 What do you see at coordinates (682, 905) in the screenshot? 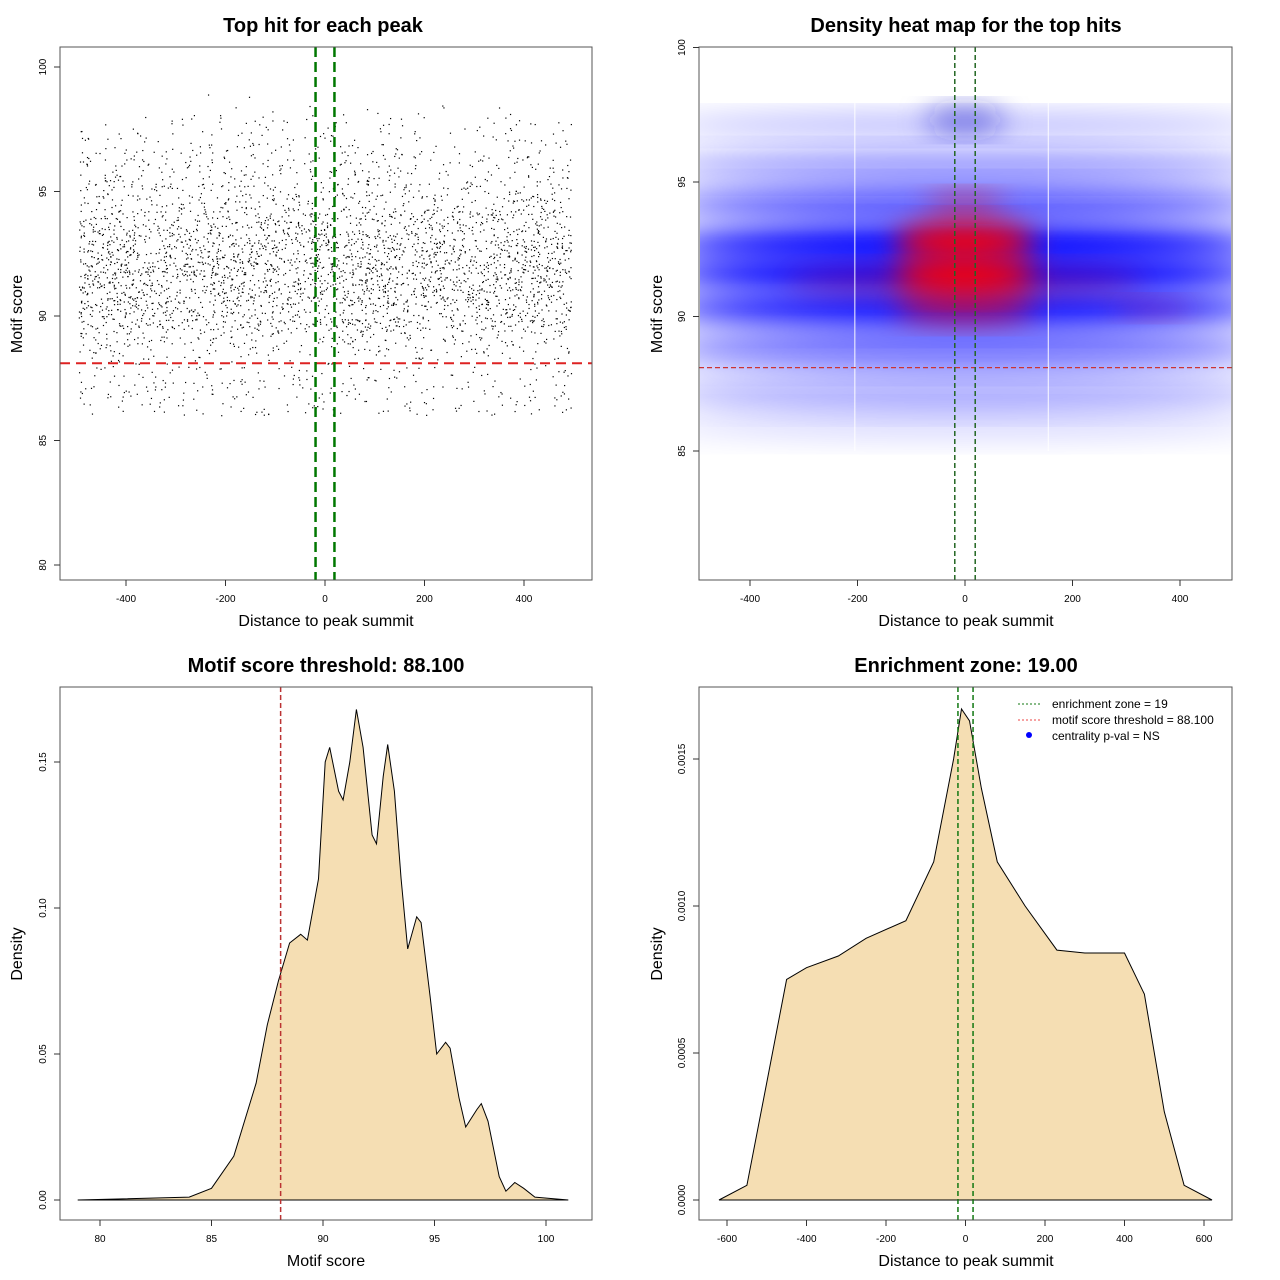
I see `y-tick-label: 0.0010` at bounding box center [682, 905].